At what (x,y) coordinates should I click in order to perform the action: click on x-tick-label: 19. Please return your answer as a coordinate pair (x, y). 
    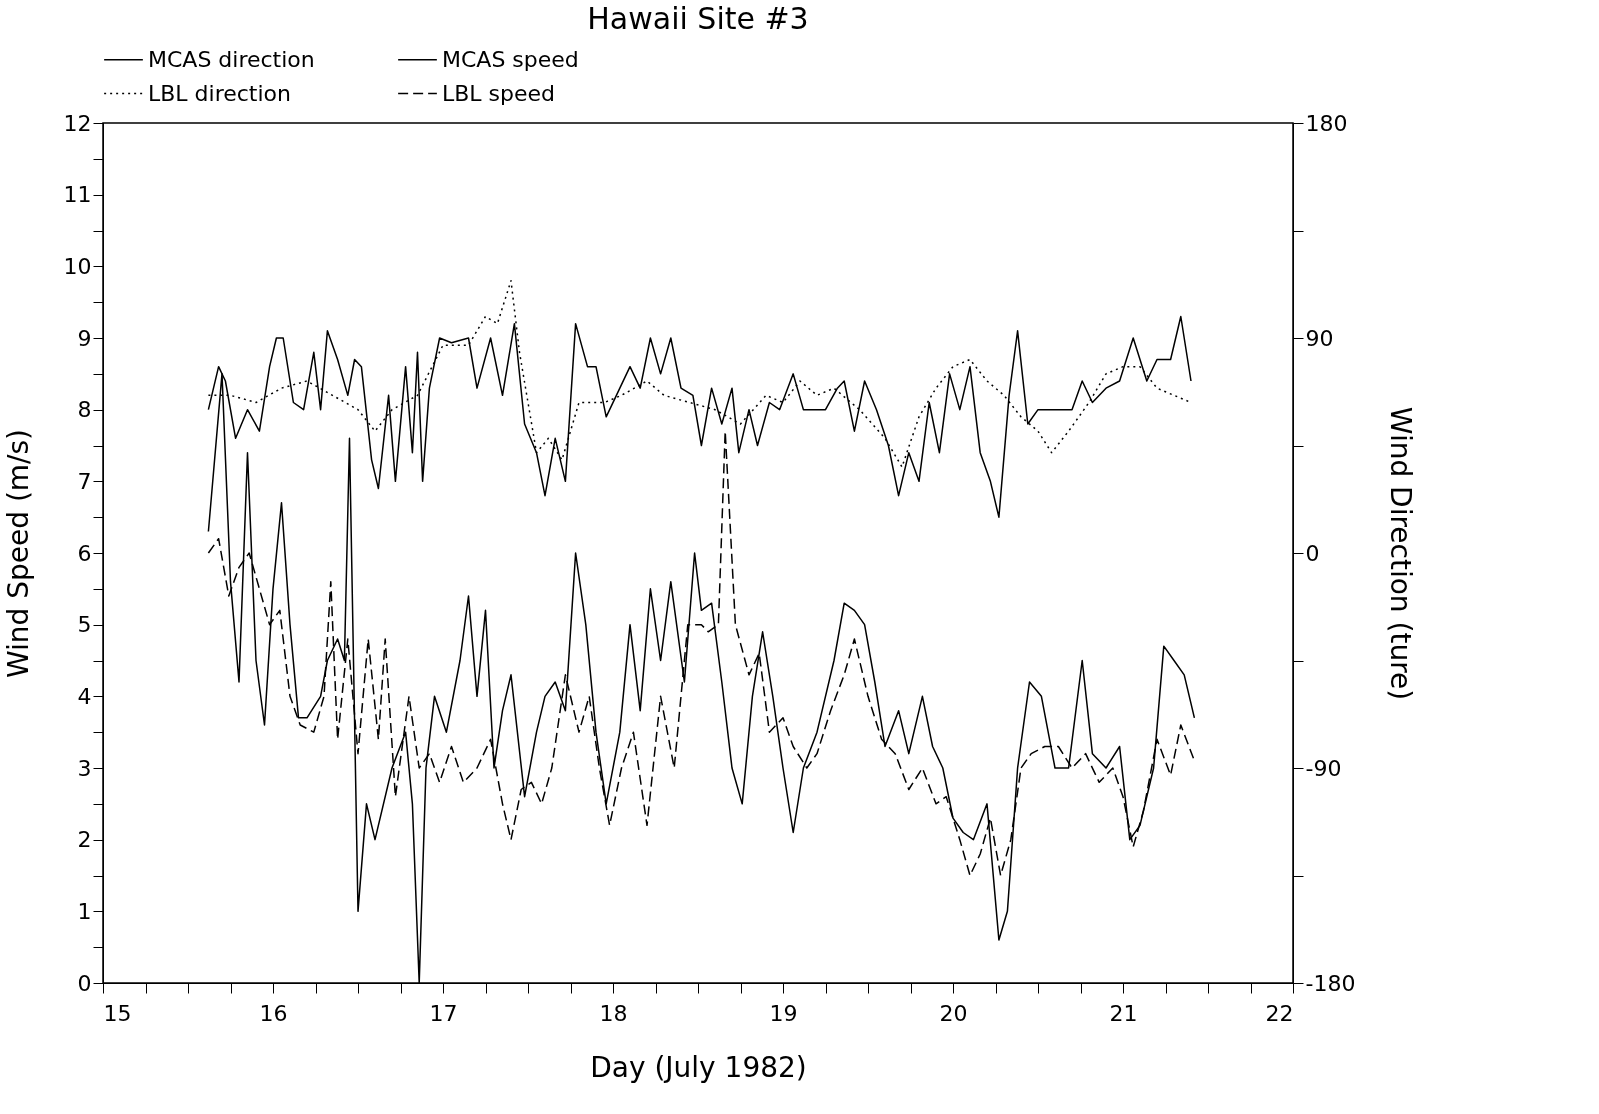
    Looking at the image, I should click on (783, 1013).